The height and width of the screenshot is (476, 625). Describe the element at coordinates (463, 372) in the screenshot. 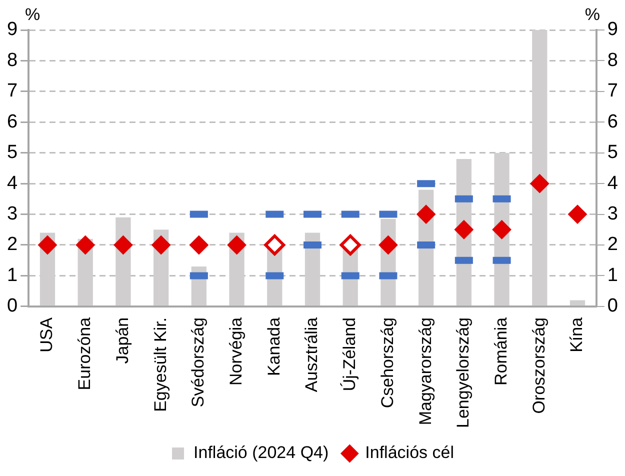

I see `x-tick-label: Lengyelország` at that location.